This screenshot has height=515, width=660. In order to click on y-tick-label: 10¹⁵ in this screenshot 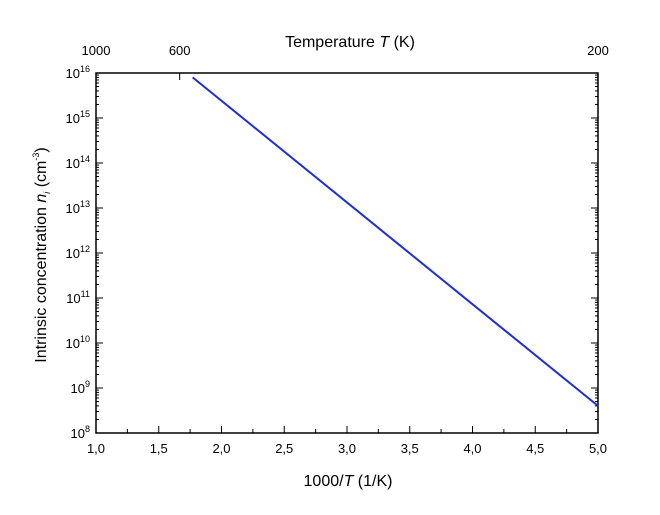, I will do `click(78, 117)`.